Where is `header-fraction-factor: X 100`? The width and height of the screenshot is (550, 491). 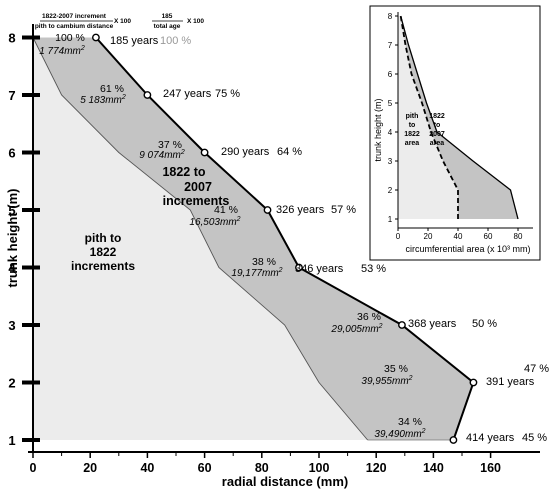
header-fraction-factor: X 100 is located at coordinates (122, 21).